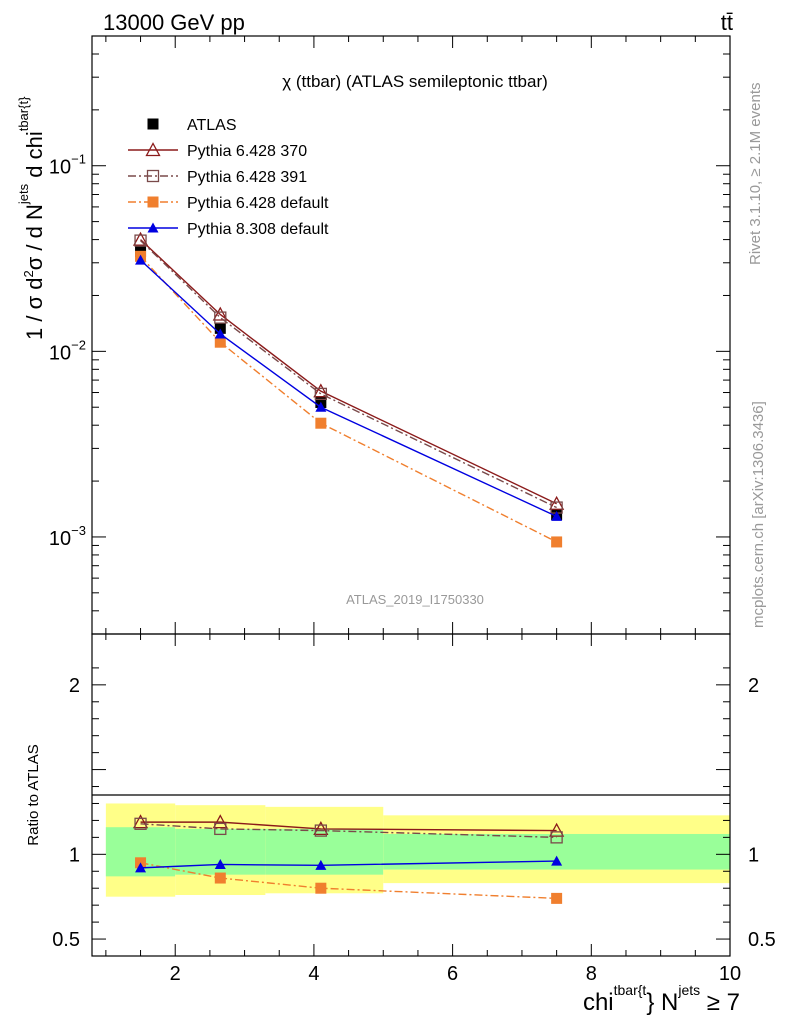 This screenshot has height=1024, width=786. I want to click on legend-label-pythia-6-428-391: Pythia 6.428 391, so click(247, 177).